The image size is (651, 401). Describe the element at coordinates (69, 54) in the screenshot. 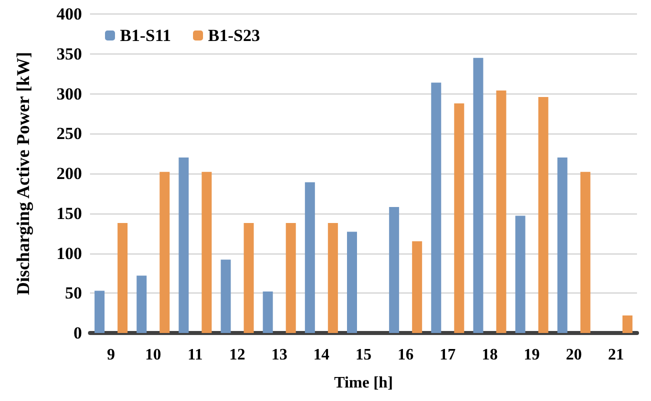

I see `y-tick-label: 350` at that location.